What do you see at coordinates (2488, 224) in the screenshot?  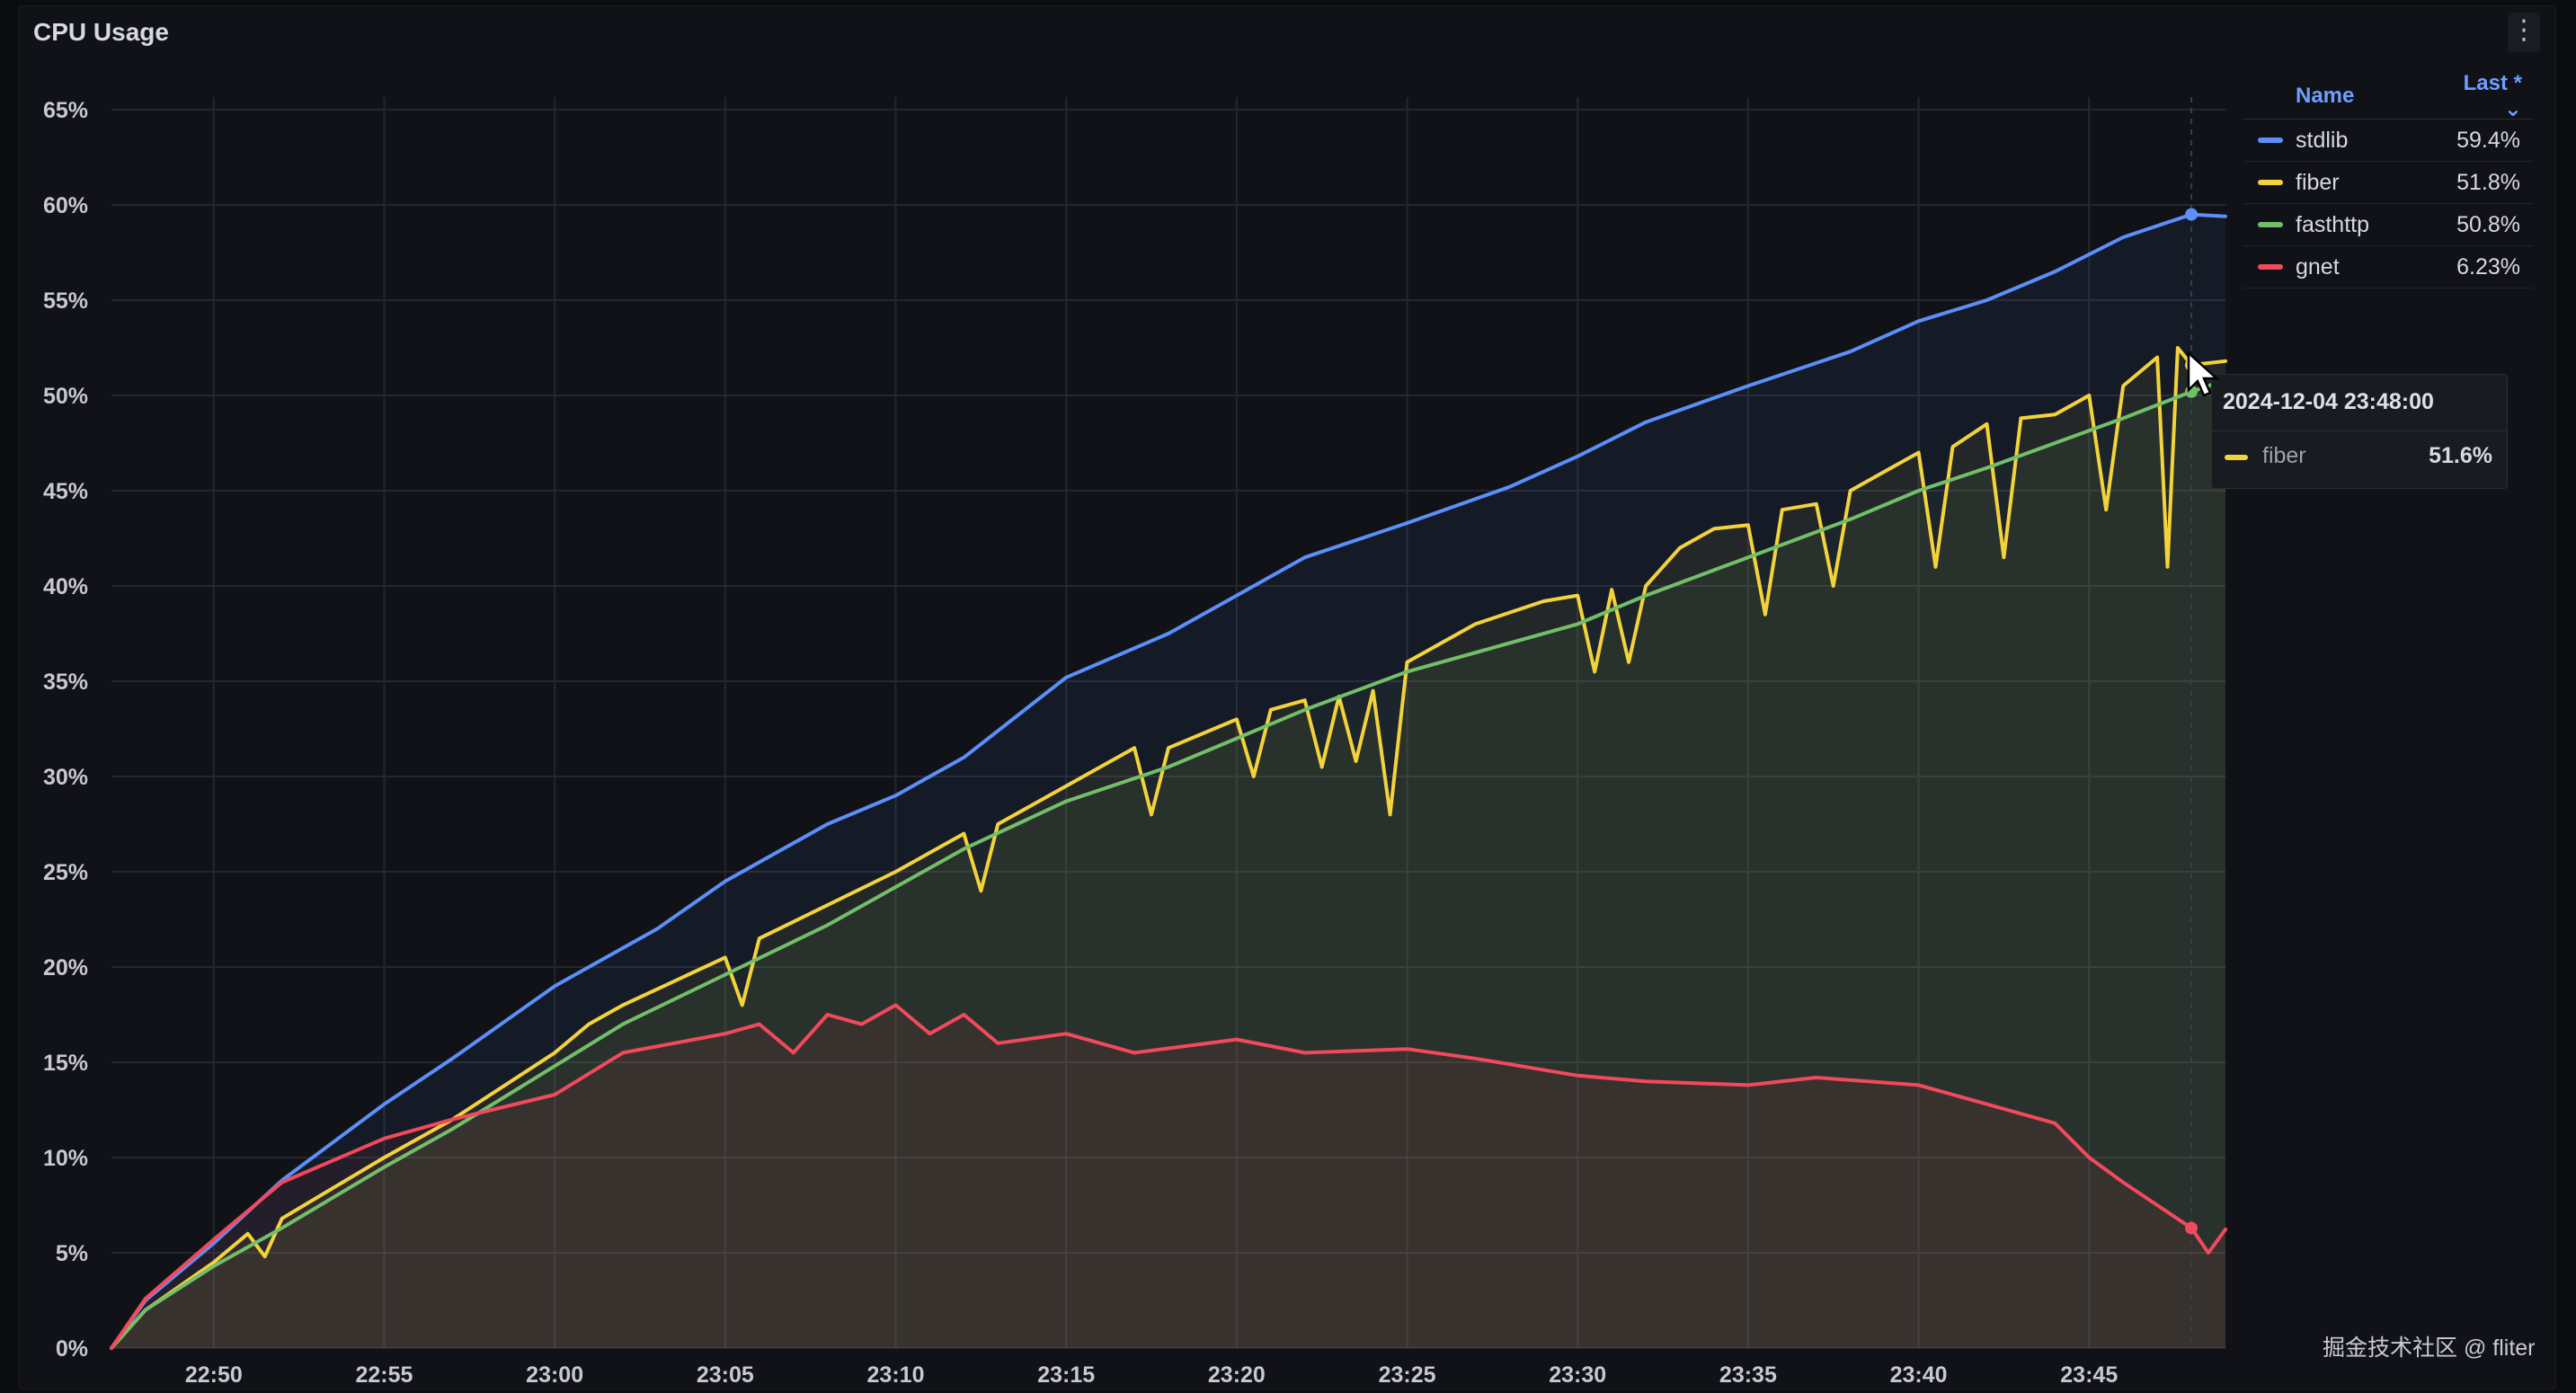 I see `legend-series-last: 50.8%` at bounding box center [2488, 224].